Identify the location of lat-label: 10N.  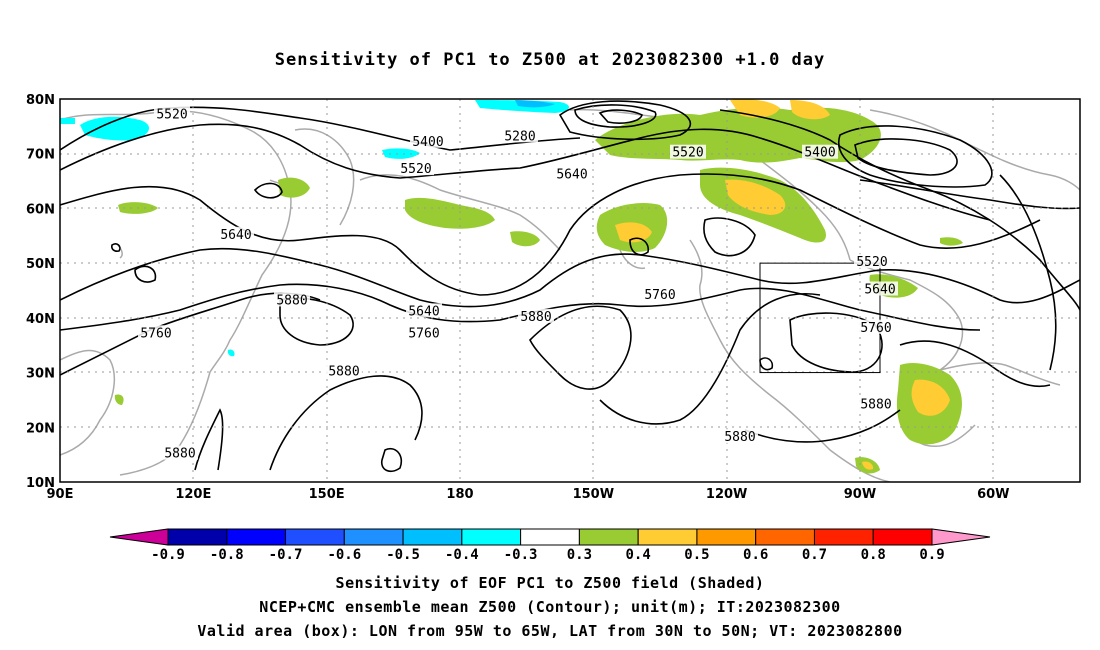
(40, 483).